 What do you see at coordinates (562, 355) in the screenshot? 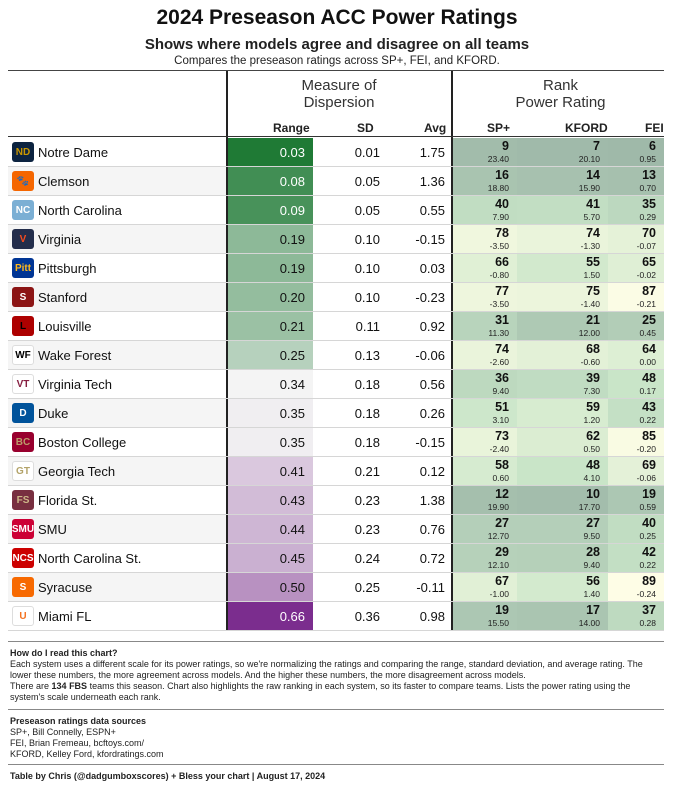
I see `kford-rank-cell: 68 -0.60` at bounding box center [562, 355].